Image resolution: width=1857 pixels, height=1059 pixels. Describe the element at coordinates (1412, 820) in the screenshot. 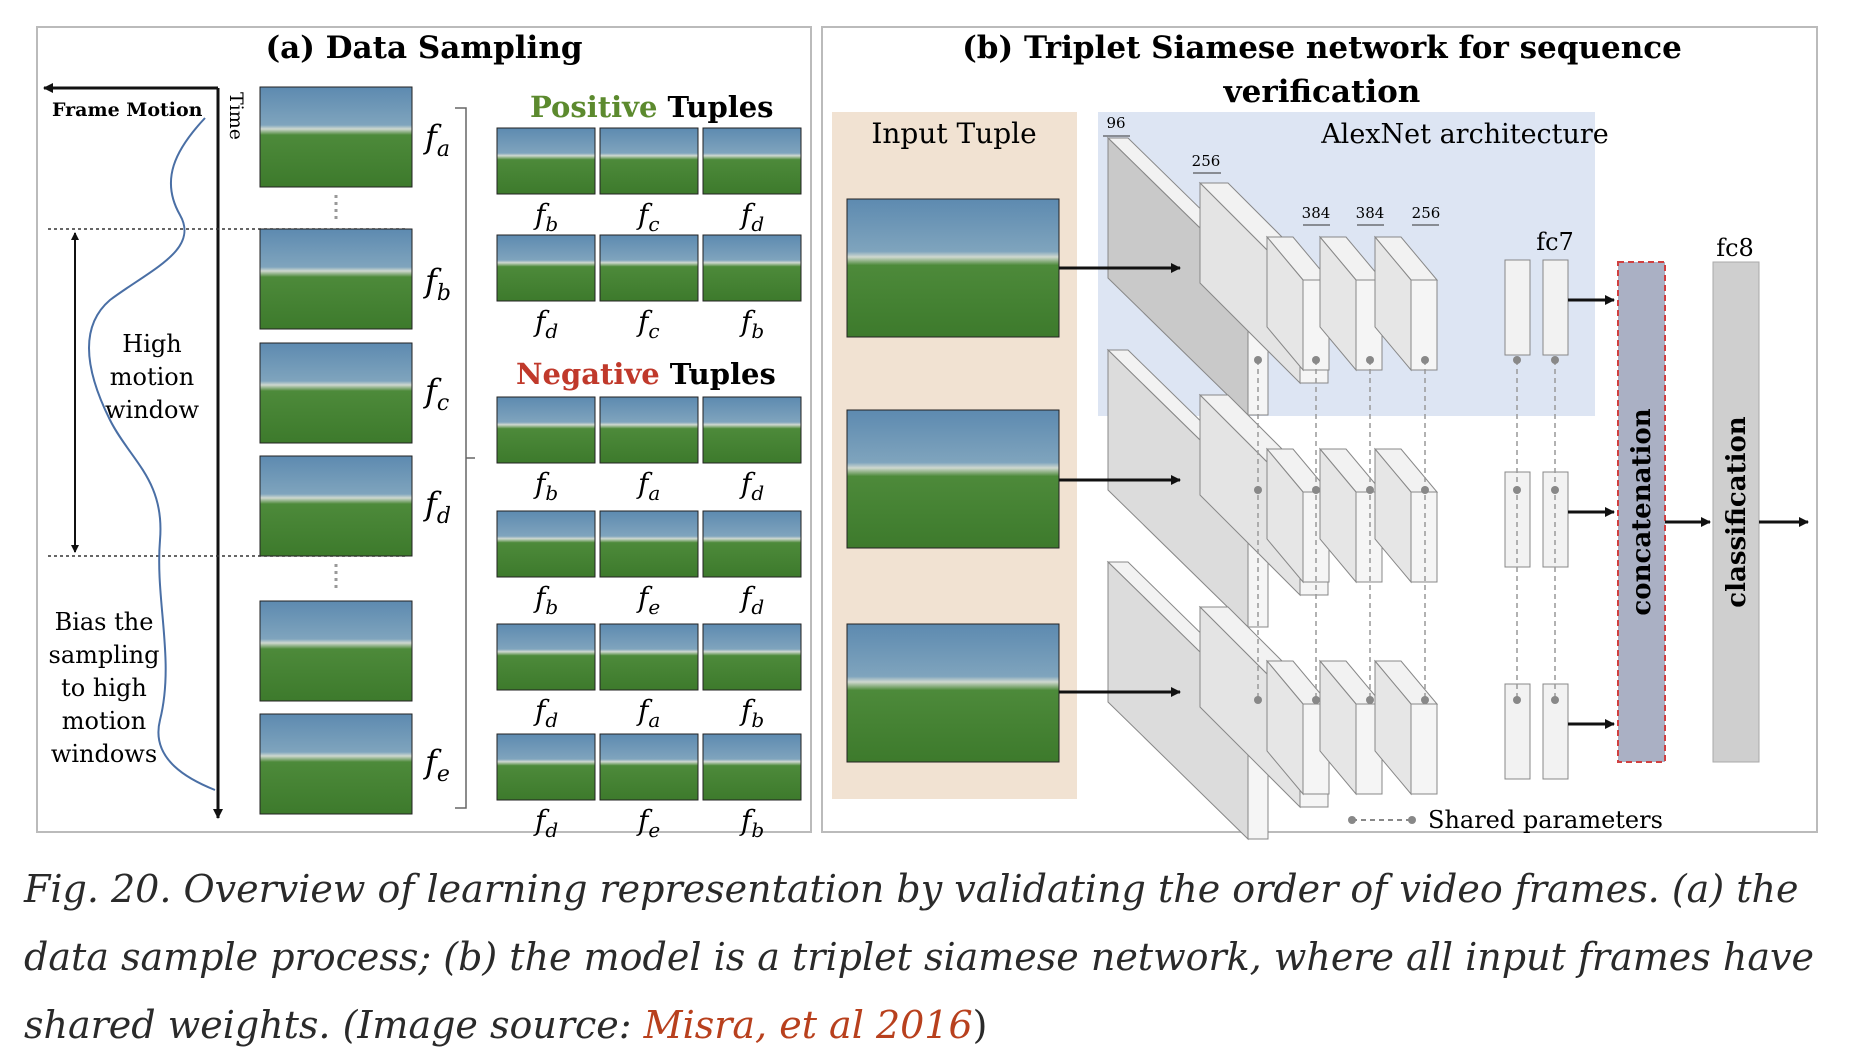

I see `legend-dot` at that location.